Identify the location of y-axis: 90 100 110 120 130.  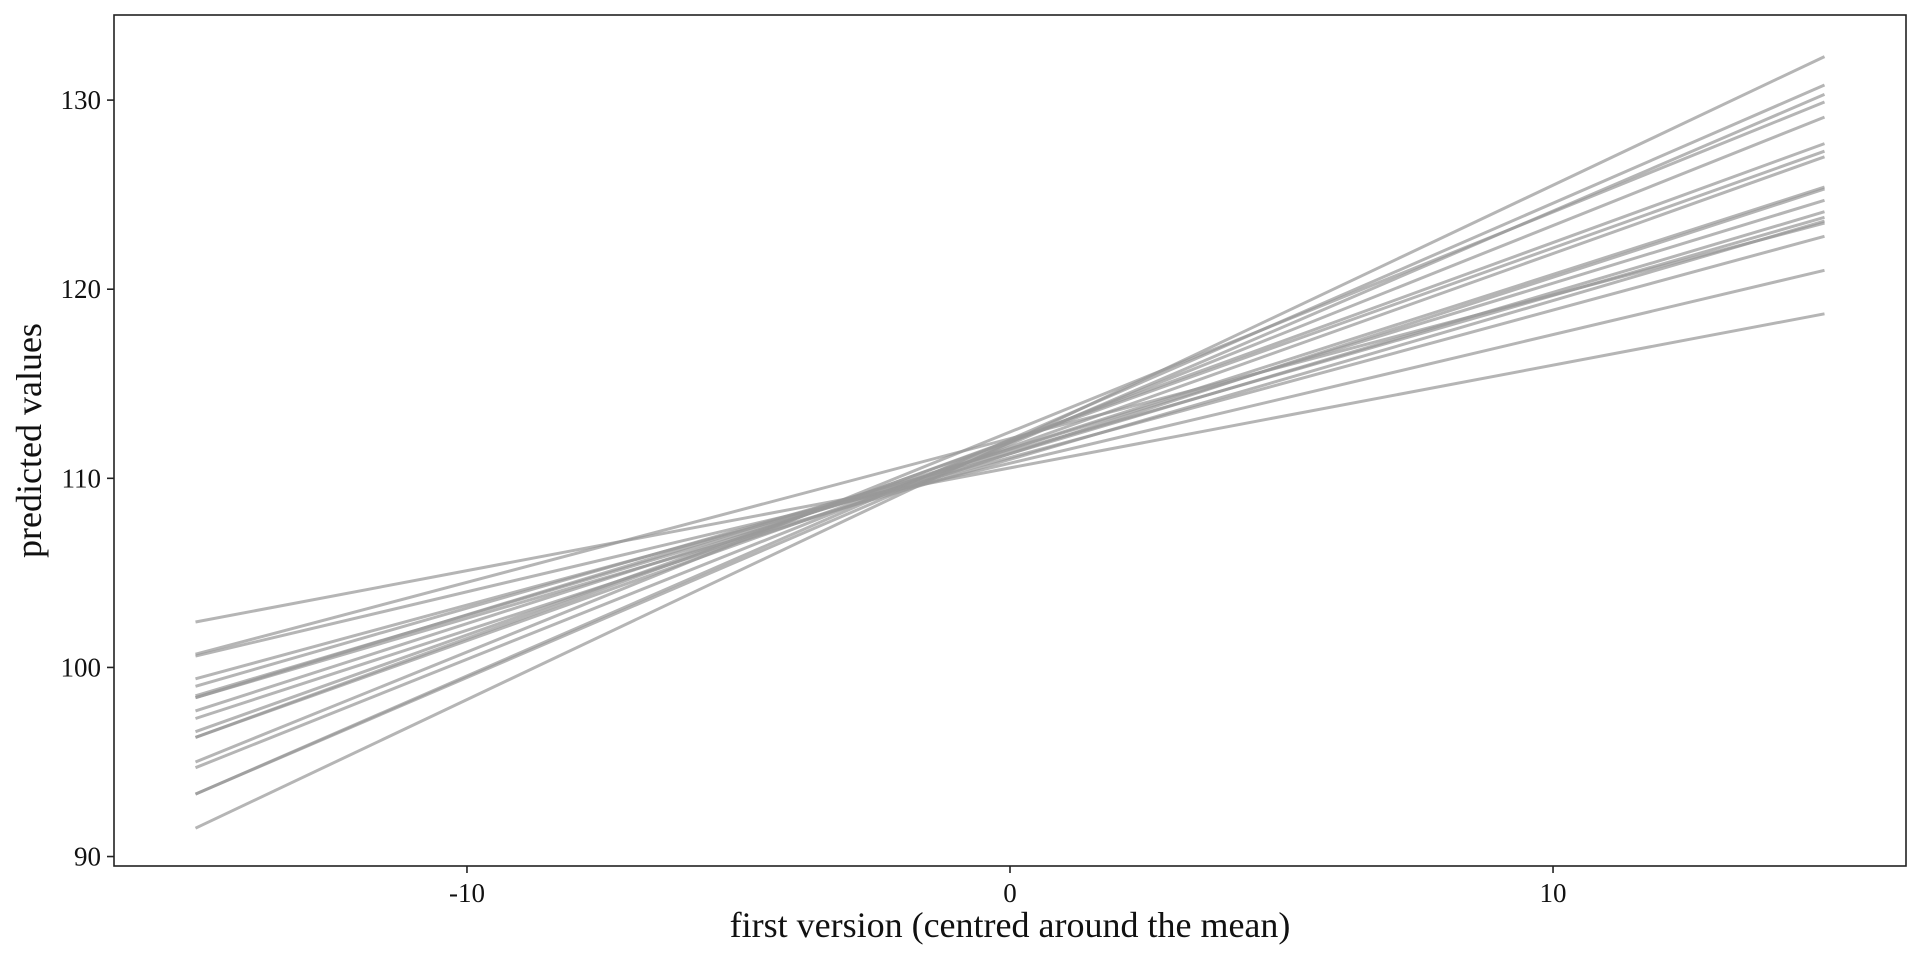
(87, 478).